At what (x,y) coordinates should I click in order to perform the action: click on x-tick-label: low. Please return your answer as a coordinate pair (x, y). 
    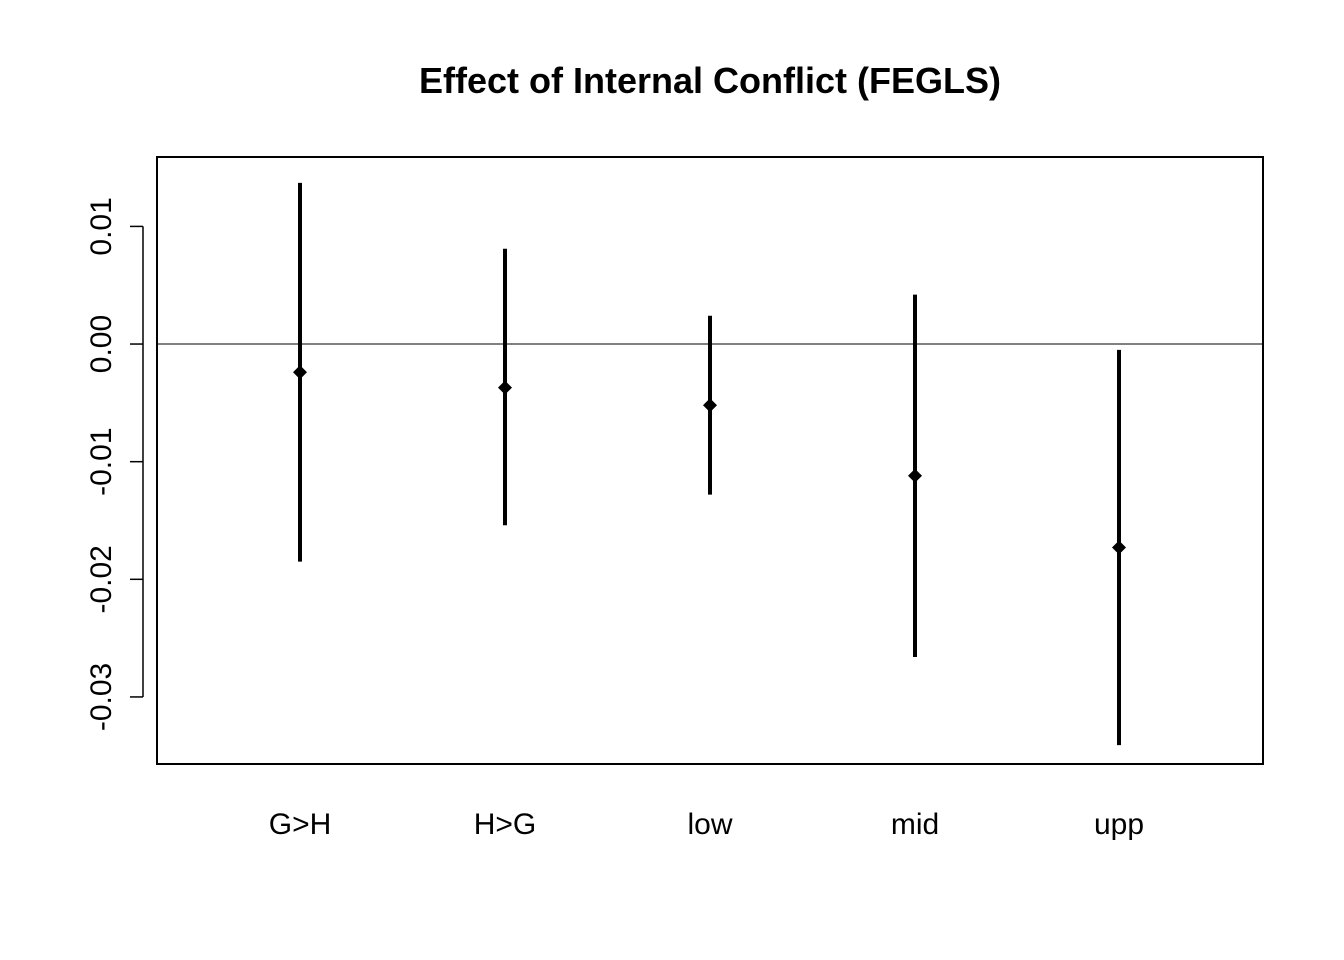
    Looking at the image, I should click on (709, 824).